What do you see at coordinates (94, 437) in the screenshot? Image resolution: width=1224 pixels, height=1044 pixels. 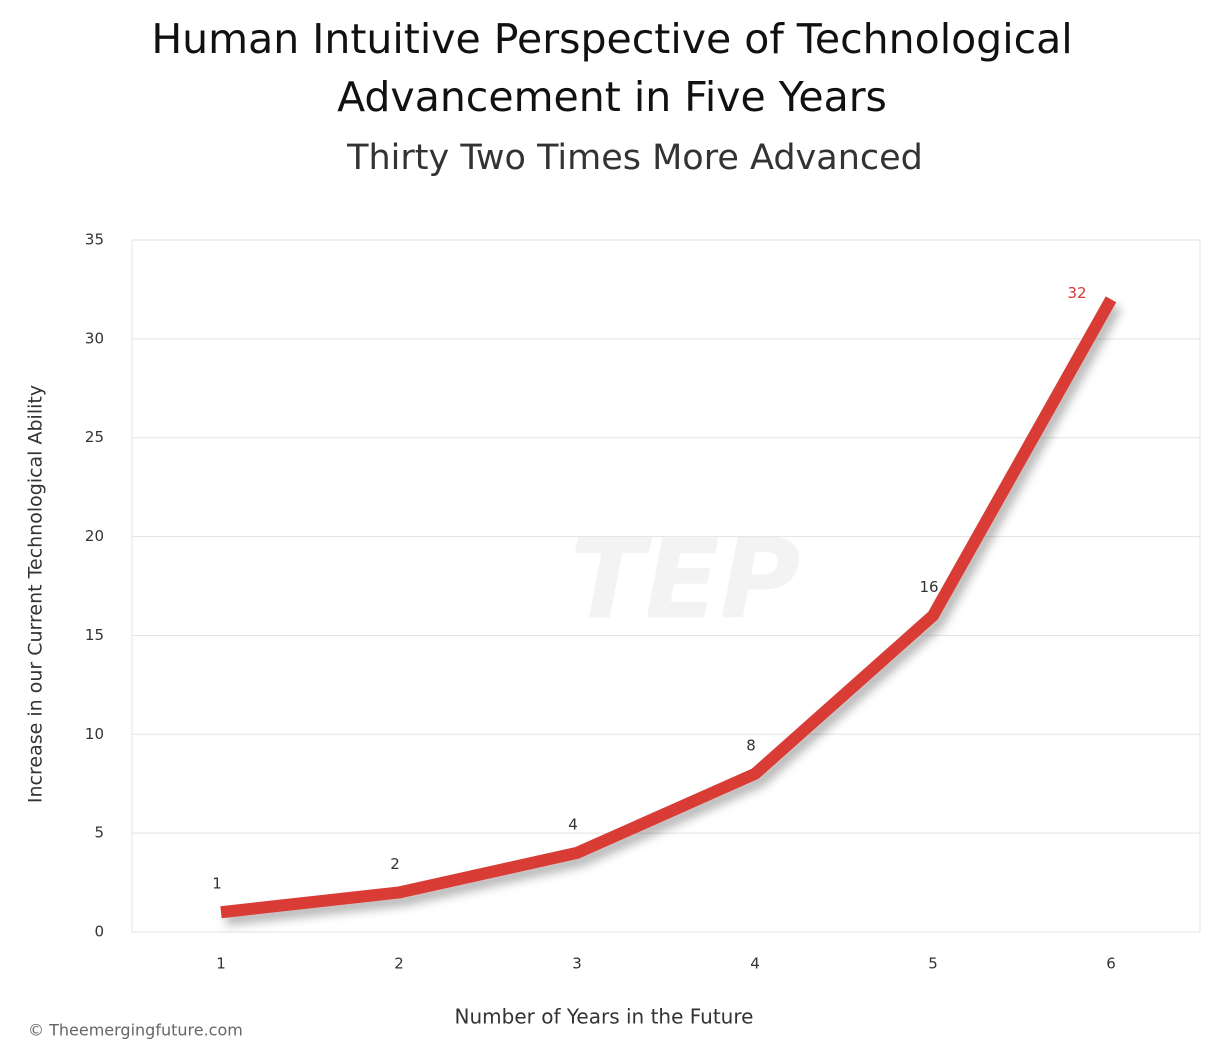 I see `y-tick-label: 25` at bounding box center [94, 437].